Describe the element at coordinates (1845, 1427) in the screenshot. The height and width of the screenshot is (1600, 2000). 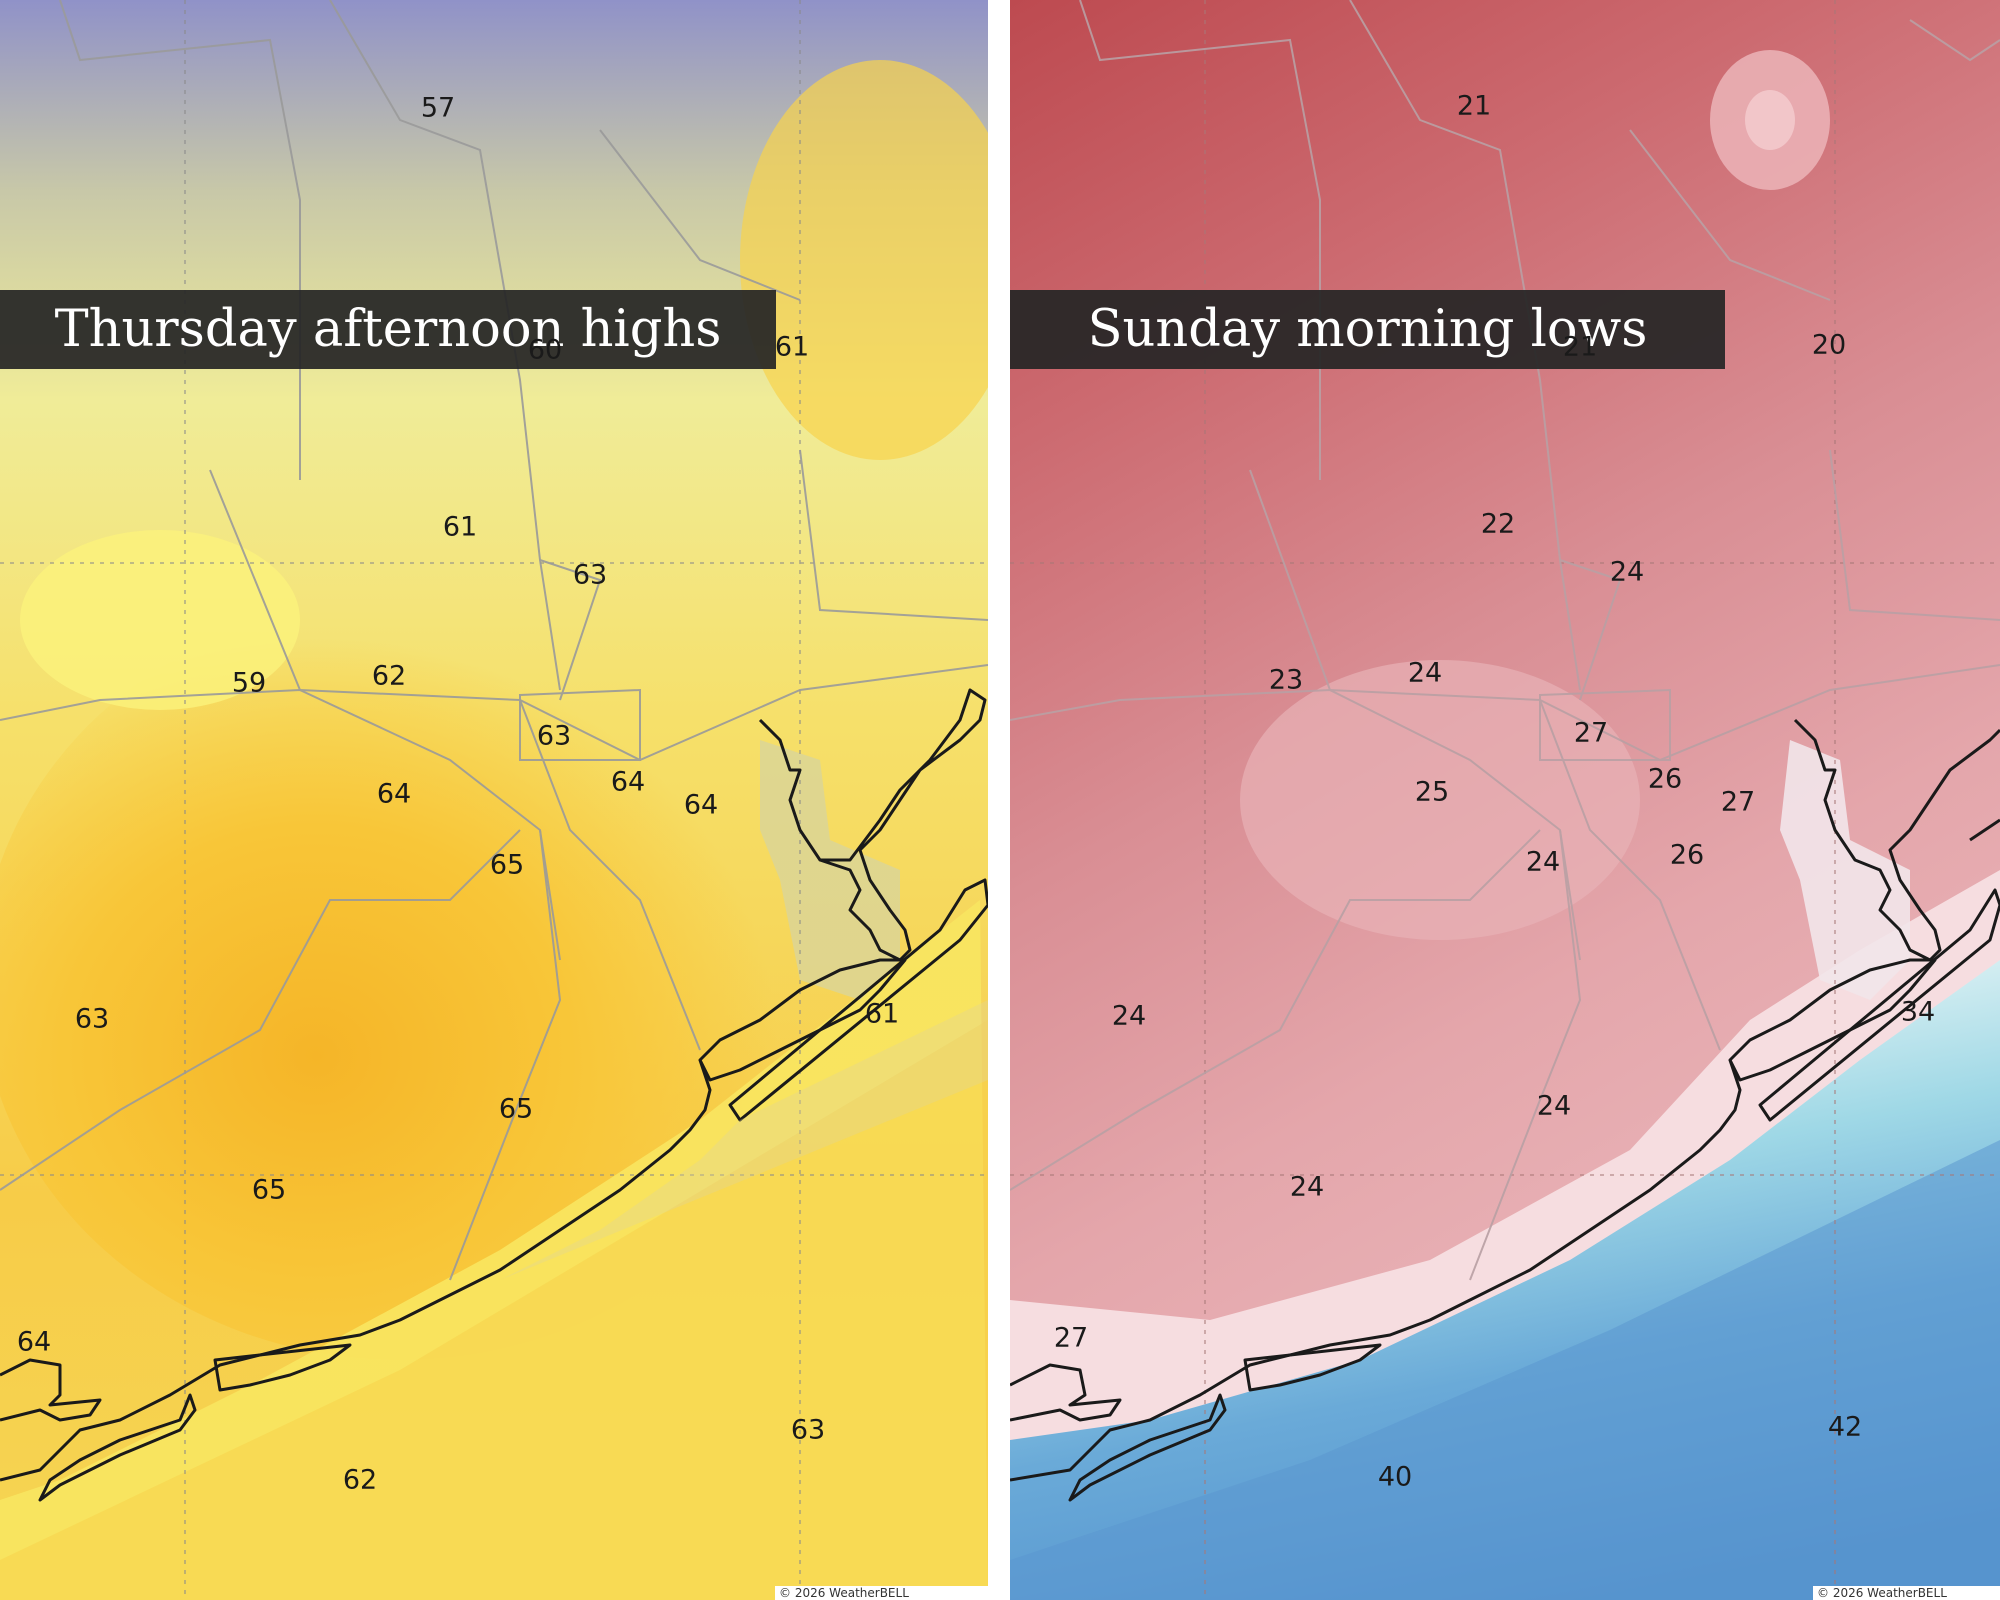
I see `temperature-label: 42` at that location.